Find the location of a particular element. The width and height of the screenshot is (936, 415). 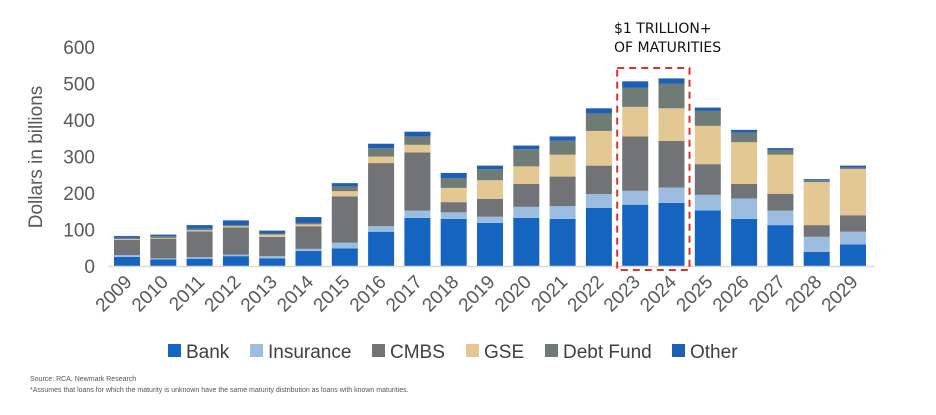

bar-stack-2016 is located at coordinates (381, 204).